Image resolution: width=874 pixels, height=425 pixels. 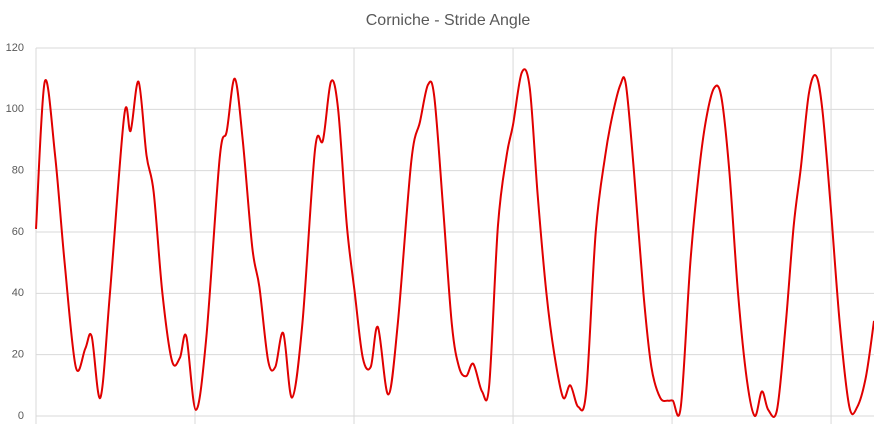 What do you see at coordinates (18, 232) in the screenshot?
I see `y-tick-label: 60` at bounding box center [18, 232].